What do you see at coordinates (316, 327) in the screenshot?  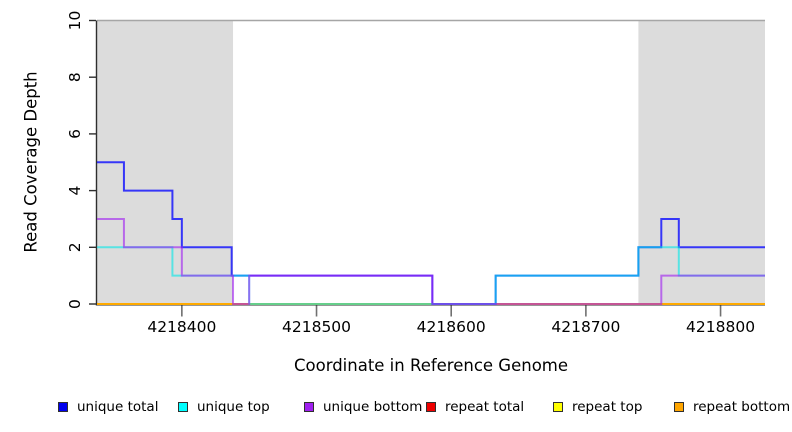 I see `x-tick-label: 4218500` at bounding box center [316, 327].